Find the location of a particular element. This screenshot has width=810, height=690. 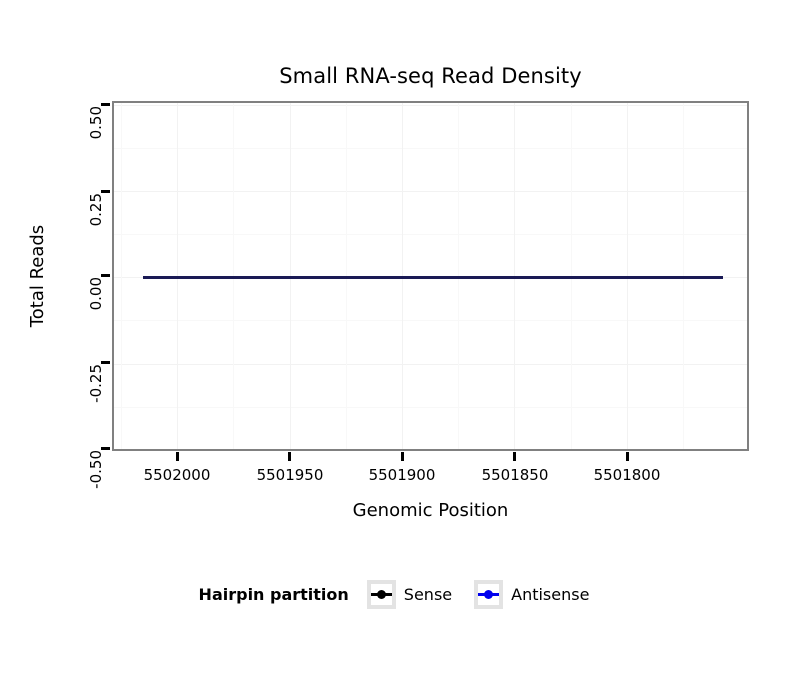

x-tick-label-1: 5502000 is located at coordinates (177, 475).